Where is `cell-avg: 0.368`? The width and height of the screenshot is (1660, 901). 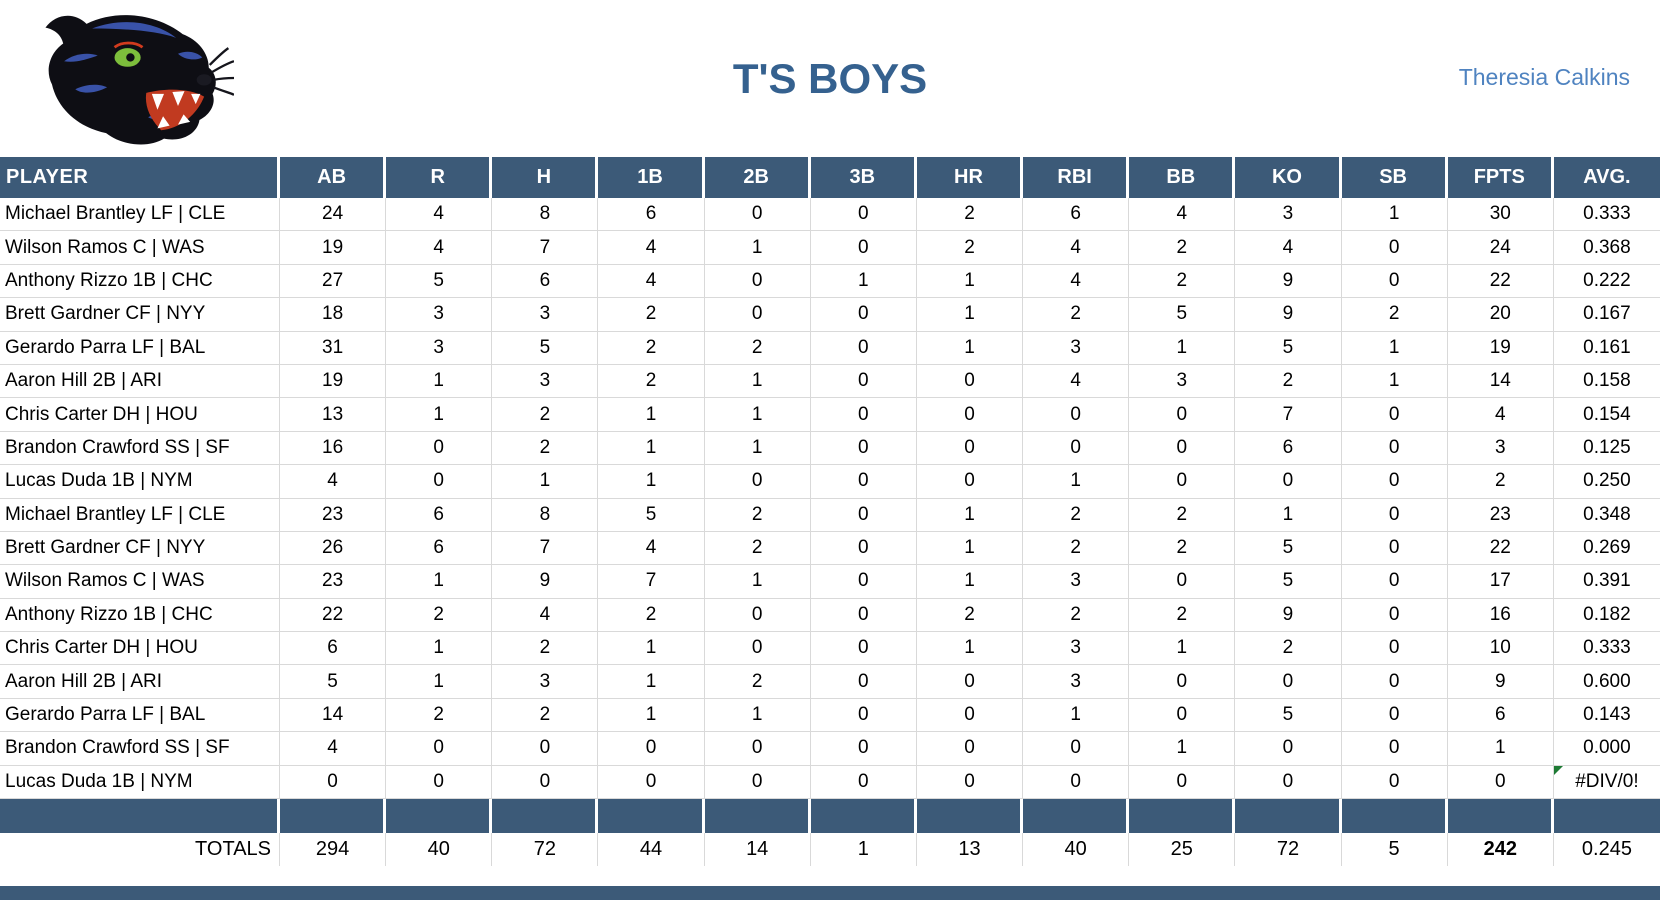 cell-avg: 0.368 is located at coordinates (1606, 248).